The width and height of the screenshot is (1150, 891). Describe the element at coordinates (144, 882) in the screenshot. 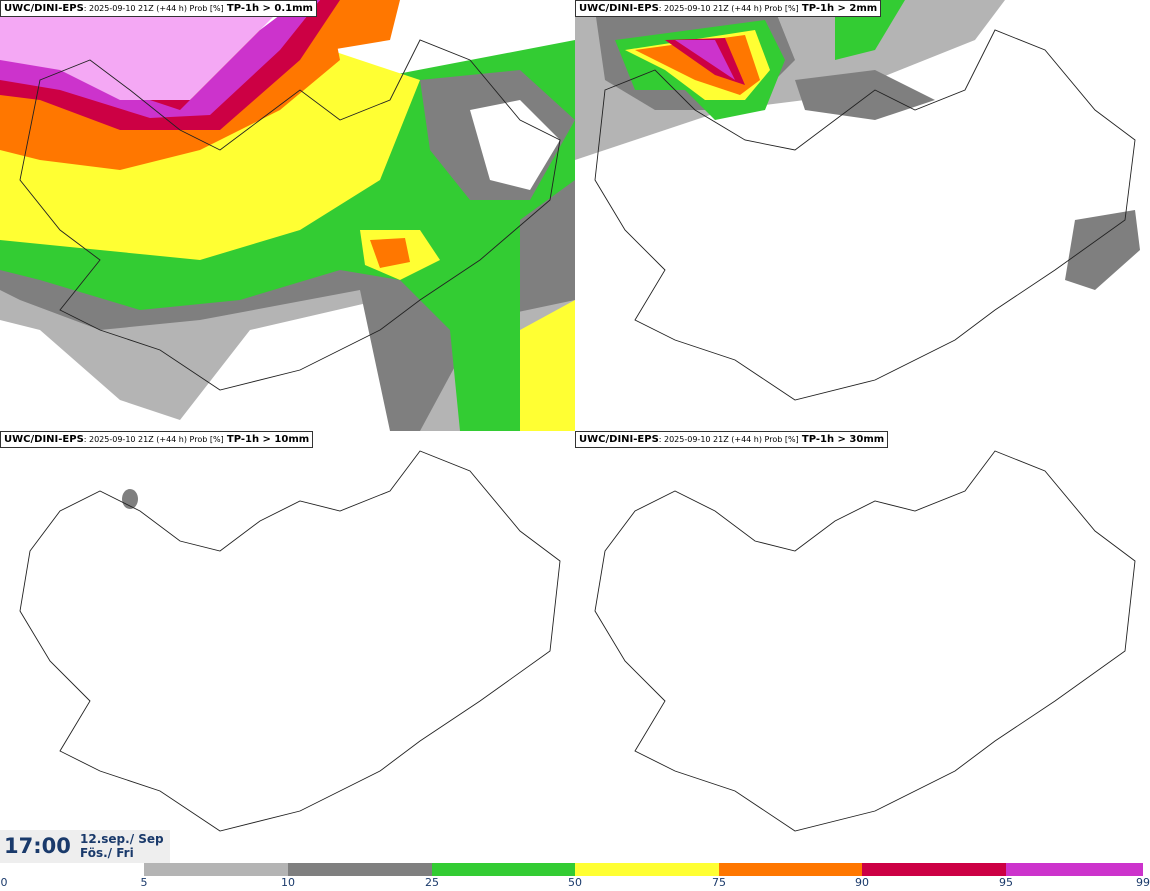

I see `colorbar-tick-label: 5` at that location.